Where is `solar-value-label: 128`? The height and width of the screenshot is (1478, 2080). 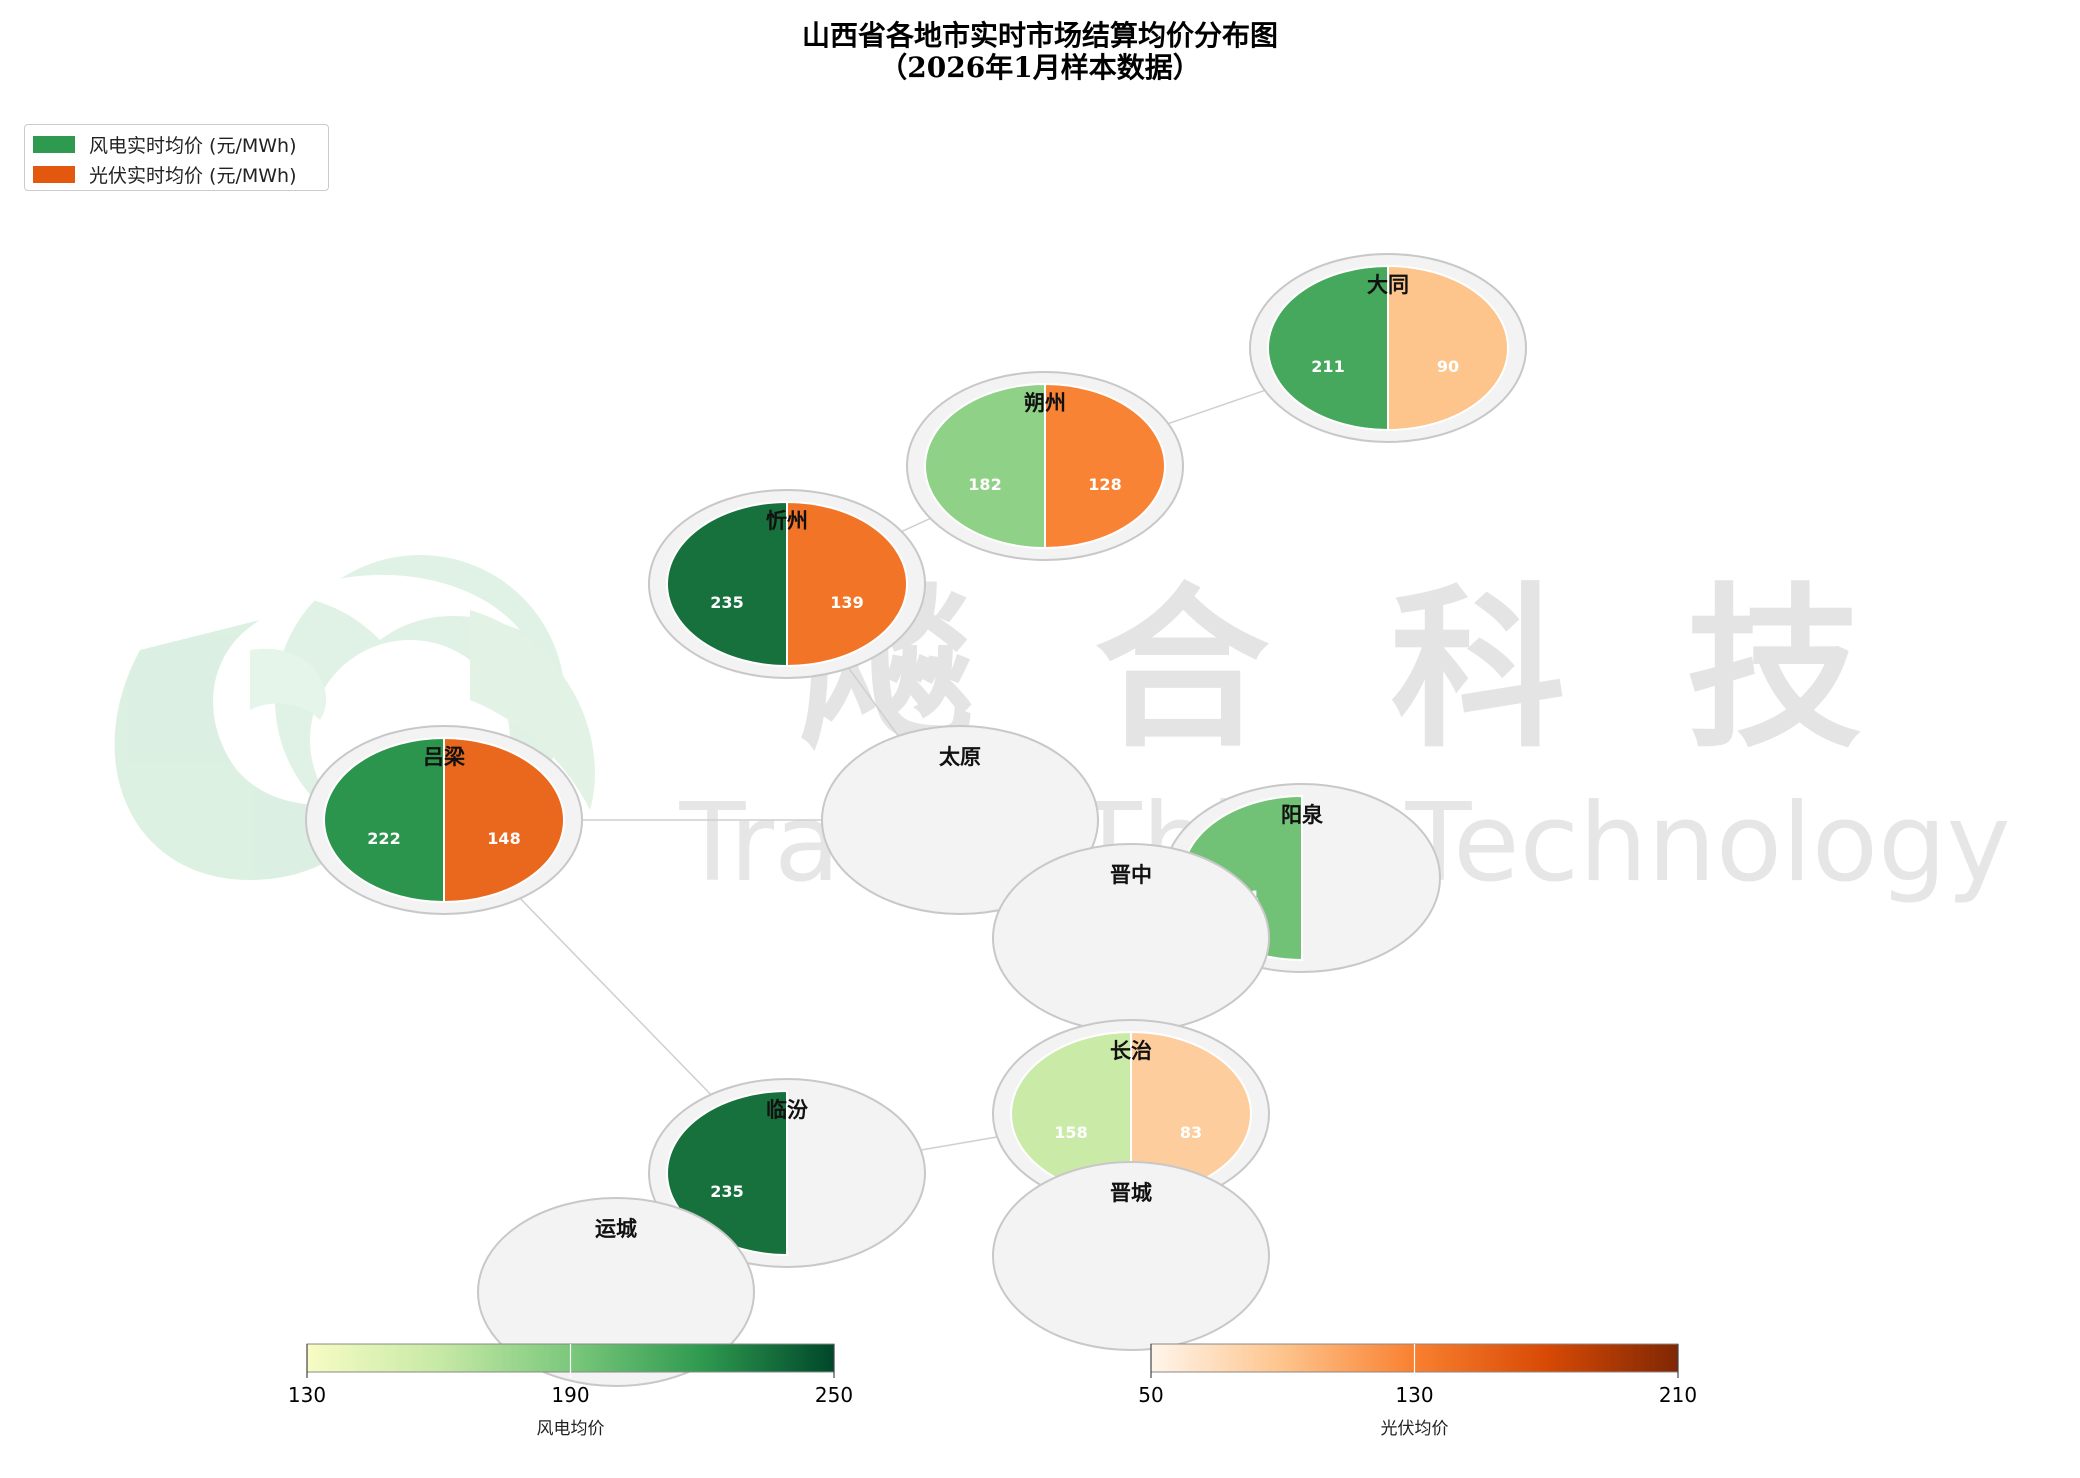
solar-value-label: 128 is located at coordinates (1104, 484).